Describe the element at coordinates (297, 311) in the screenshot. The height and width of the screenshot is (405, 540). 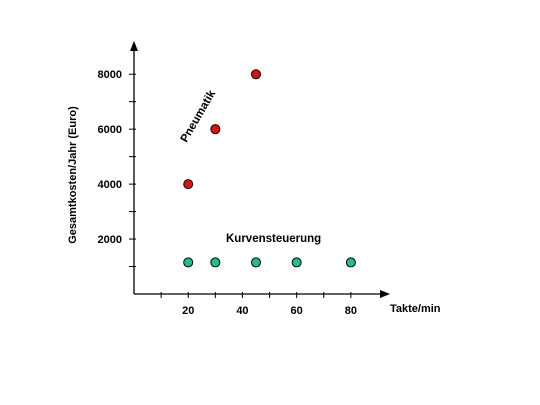
I see `x-tick-label: 60` at that location.